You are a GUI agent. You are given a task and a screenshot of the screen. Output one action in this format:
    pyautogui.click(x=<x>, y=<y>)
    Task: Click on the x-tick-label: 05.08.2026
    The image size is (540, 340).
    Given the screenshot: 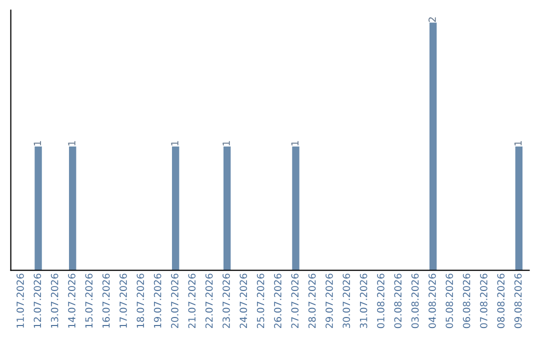 What is the action you would take?
    pyautogui.click(x=450, y=301)
    